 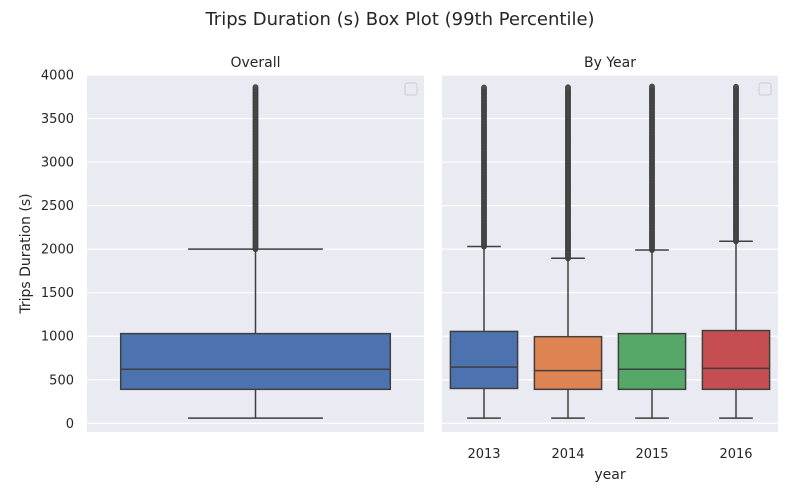 What do you see at coordinates (57, 76) in the screenshot?
I see `y-tick-label: 4000` at bounding box center [57, 76].